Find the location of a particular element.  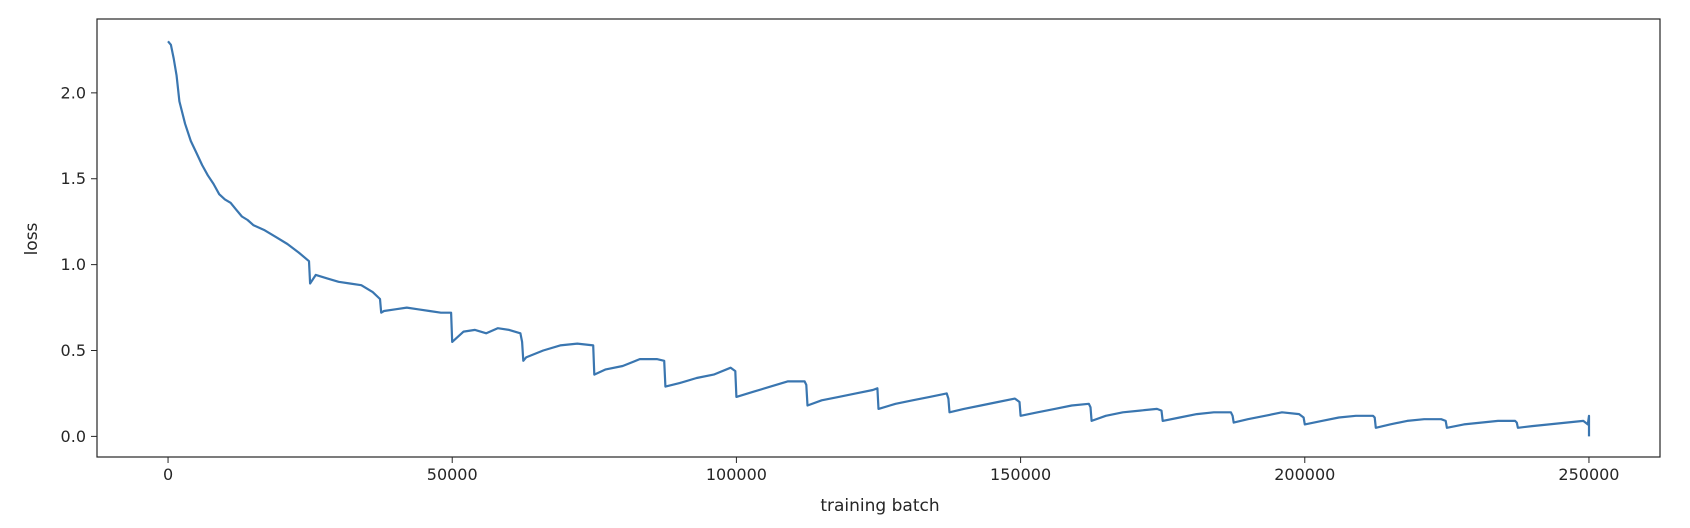

y-axis-ticks: 0.0 0.5 1.0 1.5 2.0 is located at coordinates (79, 264).